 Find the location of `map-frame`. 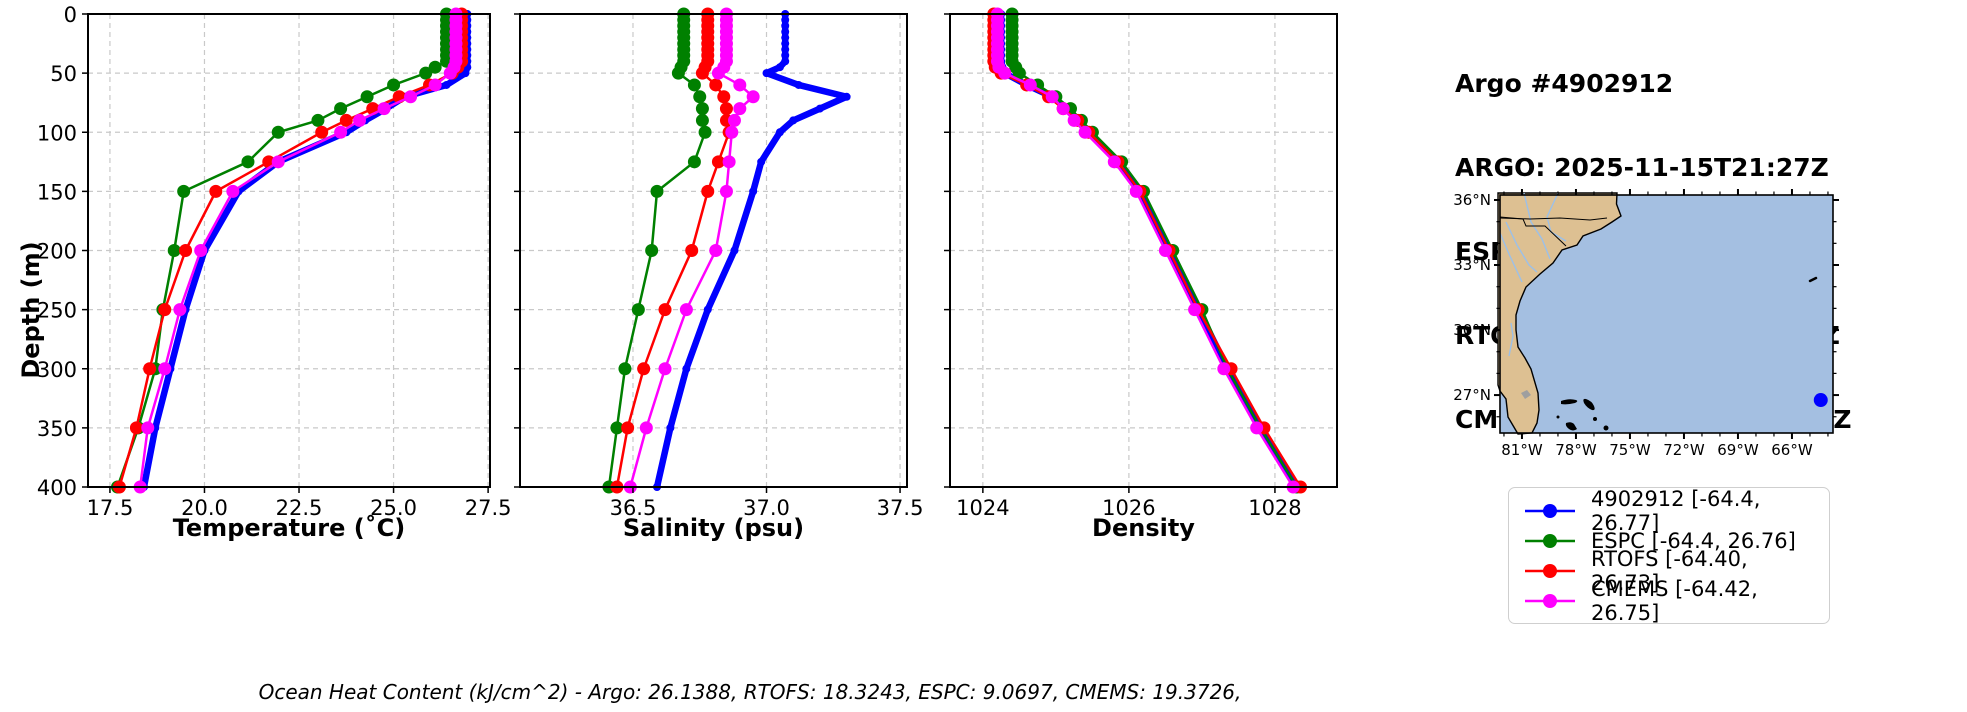

map-frame is located at coordinates (1666, 314).